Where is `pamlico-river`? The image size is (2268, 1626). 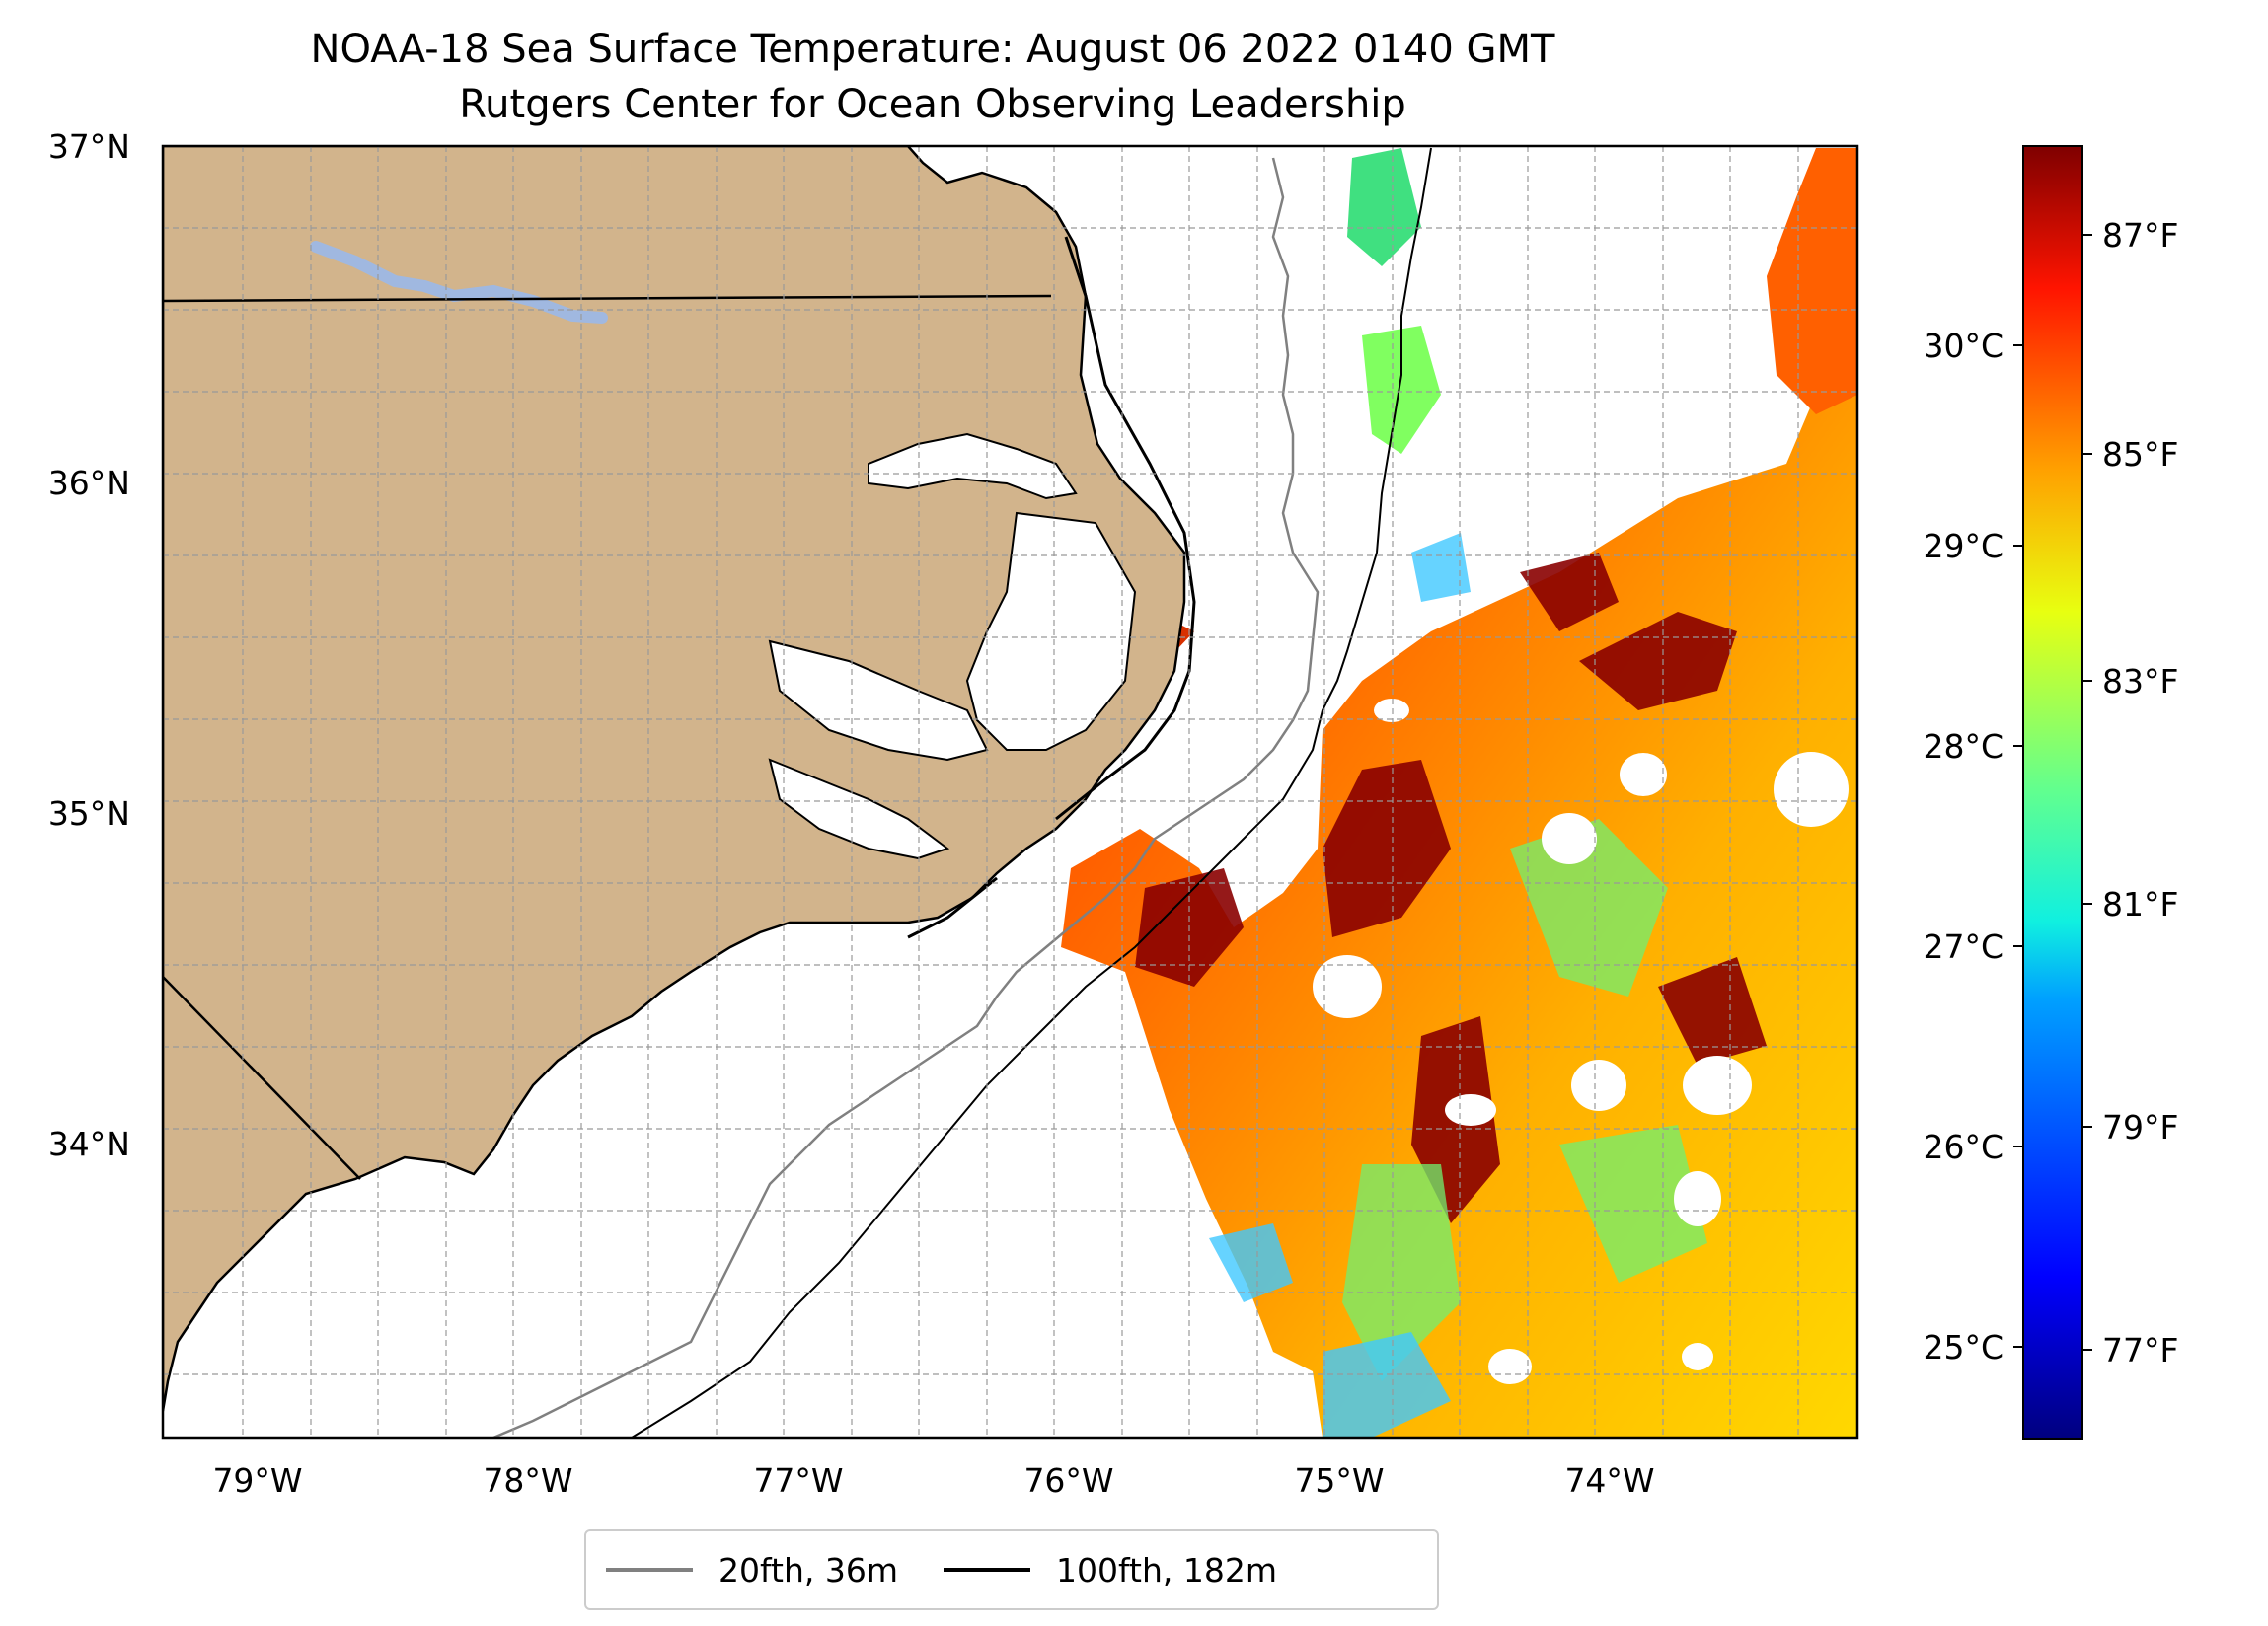 pamlico-river is located at coordinates (879, 700).